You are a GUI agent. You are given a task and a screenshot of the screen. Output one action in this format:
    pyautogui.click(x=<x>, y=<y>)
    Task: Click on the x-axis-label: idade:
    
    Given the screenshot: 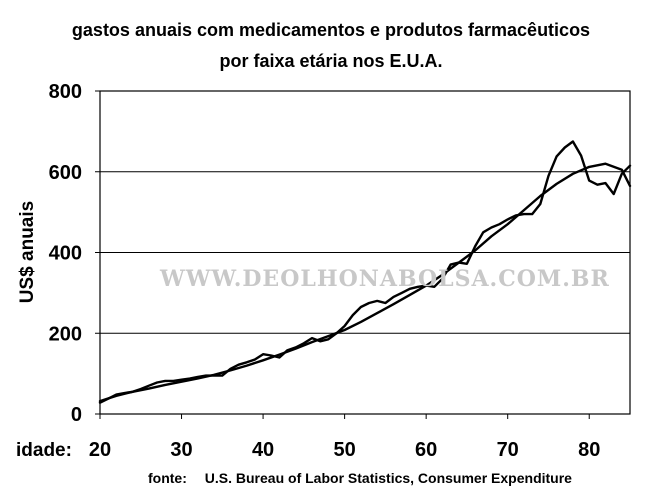 What is the action you would take?
    pyautogui.click(x=44, y=450)
    